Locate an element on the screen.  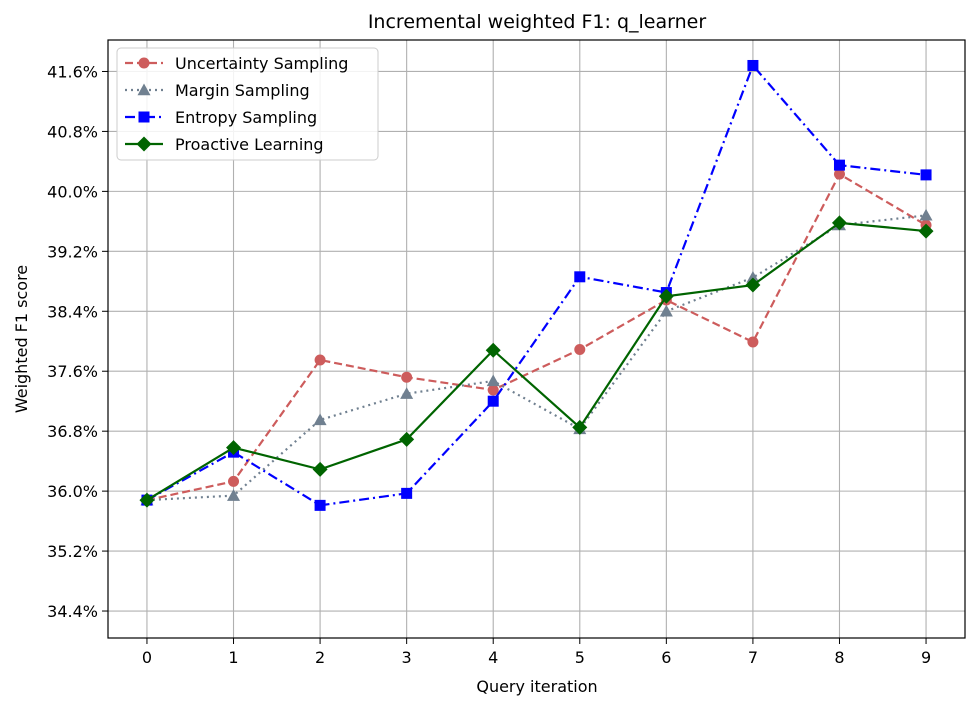
y-tick-label: 35.2% is located at coordinates (72, 551).